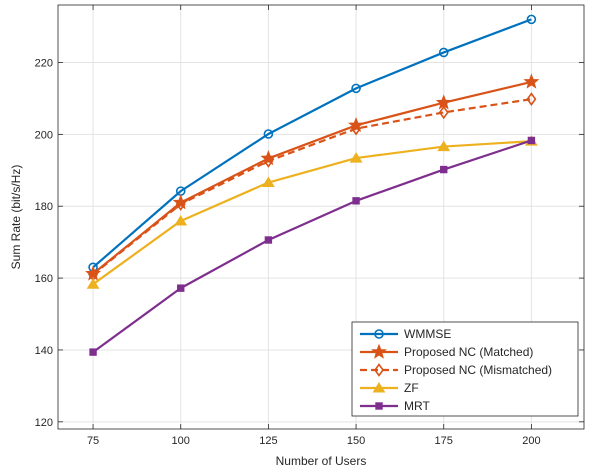  I want to click on y-tick-label: 220, so click(44, 63).